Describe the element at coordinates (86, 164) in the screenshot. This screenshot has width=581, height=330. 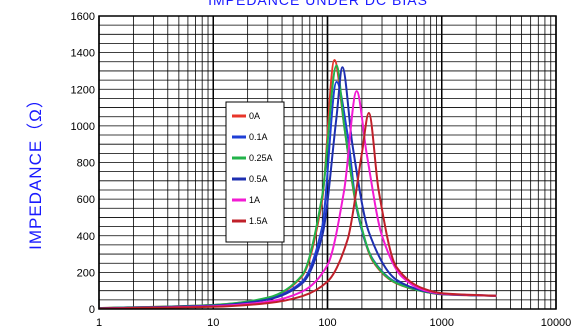
I see `y-tick-label: 800` at that location.